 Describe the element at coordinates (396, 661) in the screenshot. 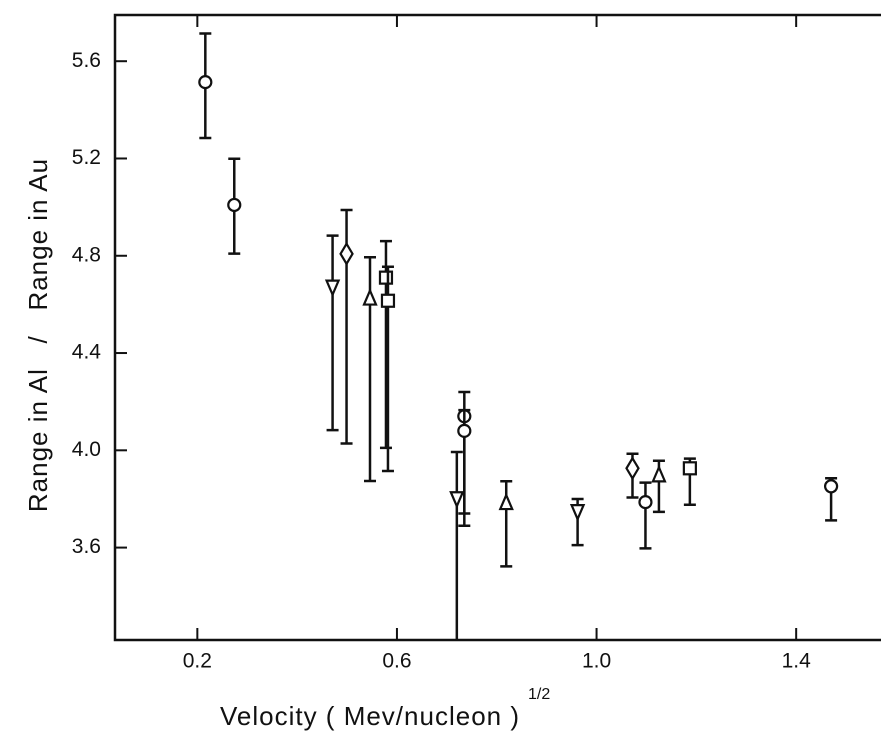

I see `x-tick-label: 0.6` at that location.